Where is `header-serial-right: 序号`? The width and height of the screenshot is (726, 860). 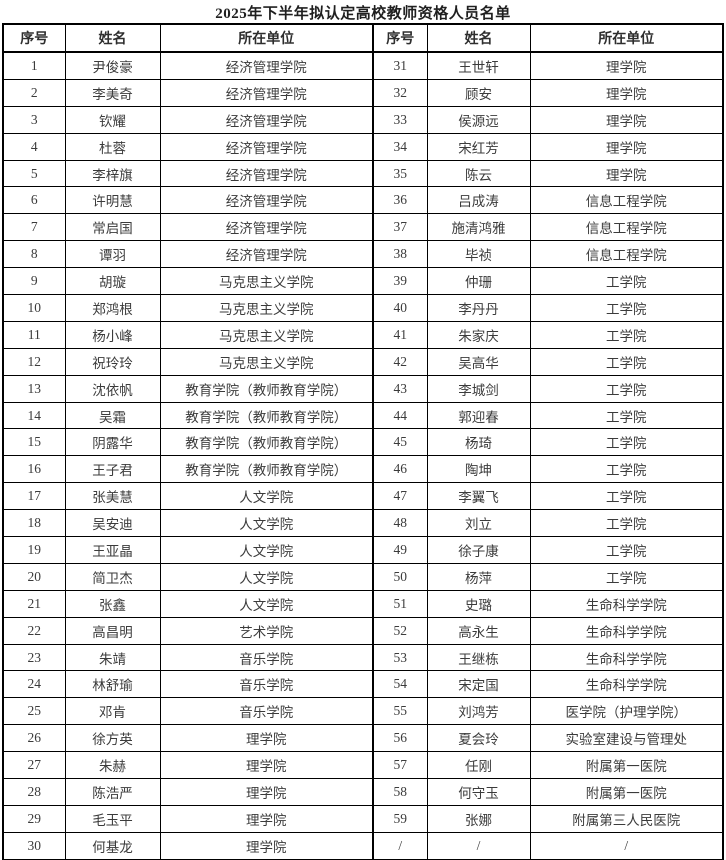 header-serial-right: 序号 is located at coordinates (400, 38).